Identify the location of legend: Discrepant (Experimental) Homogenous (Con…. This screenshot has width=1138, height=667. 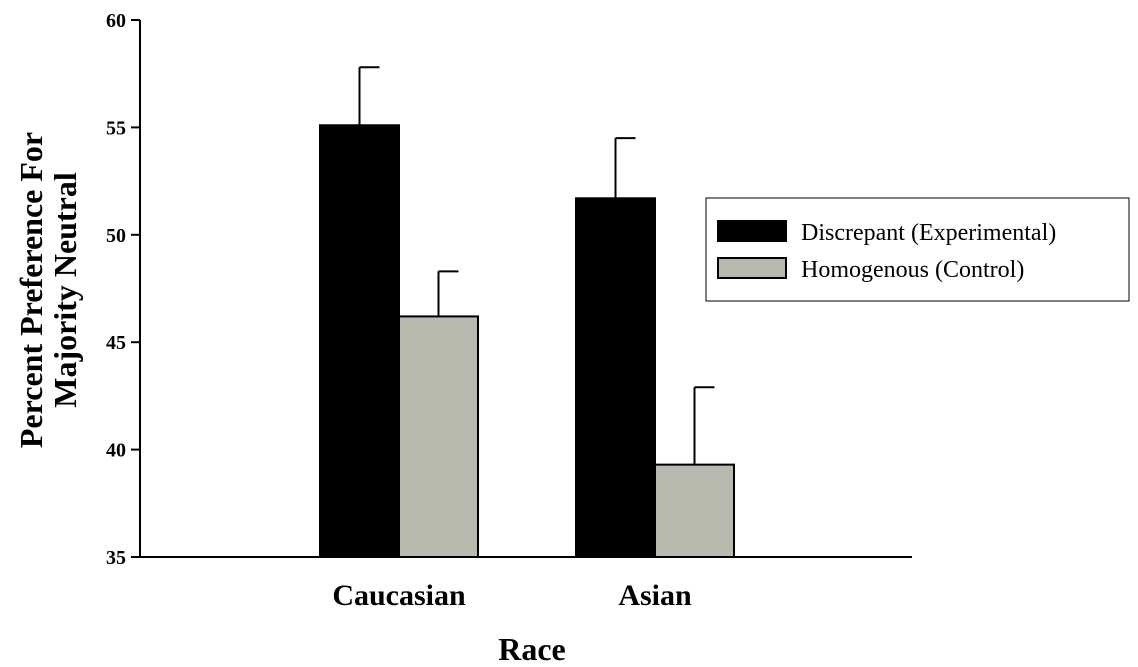
(917, 249).